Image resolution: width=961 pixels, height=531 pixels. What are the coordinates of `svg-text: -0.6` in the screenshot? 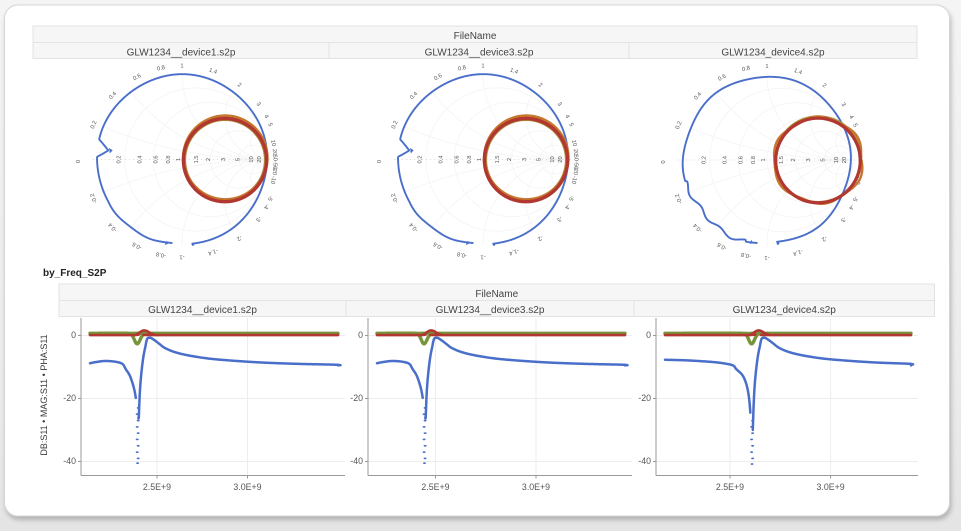 It's located at (137, 245).